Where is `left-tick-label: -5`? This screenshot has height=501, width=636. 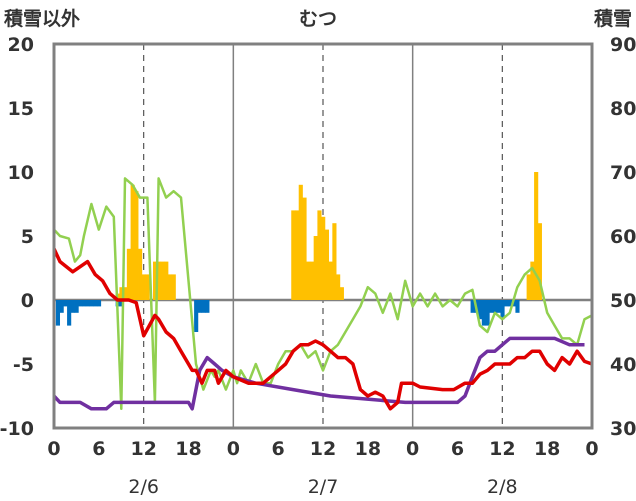 left-tick-label: -5 is located at coordinates (23, 365).